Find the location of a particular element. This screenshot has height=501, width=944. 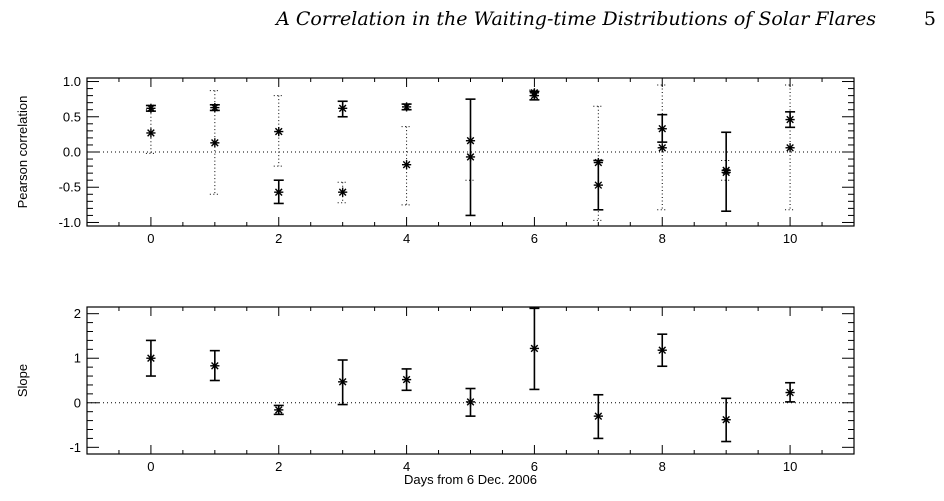

page-number: 5 is located at coordinates (929, 19).